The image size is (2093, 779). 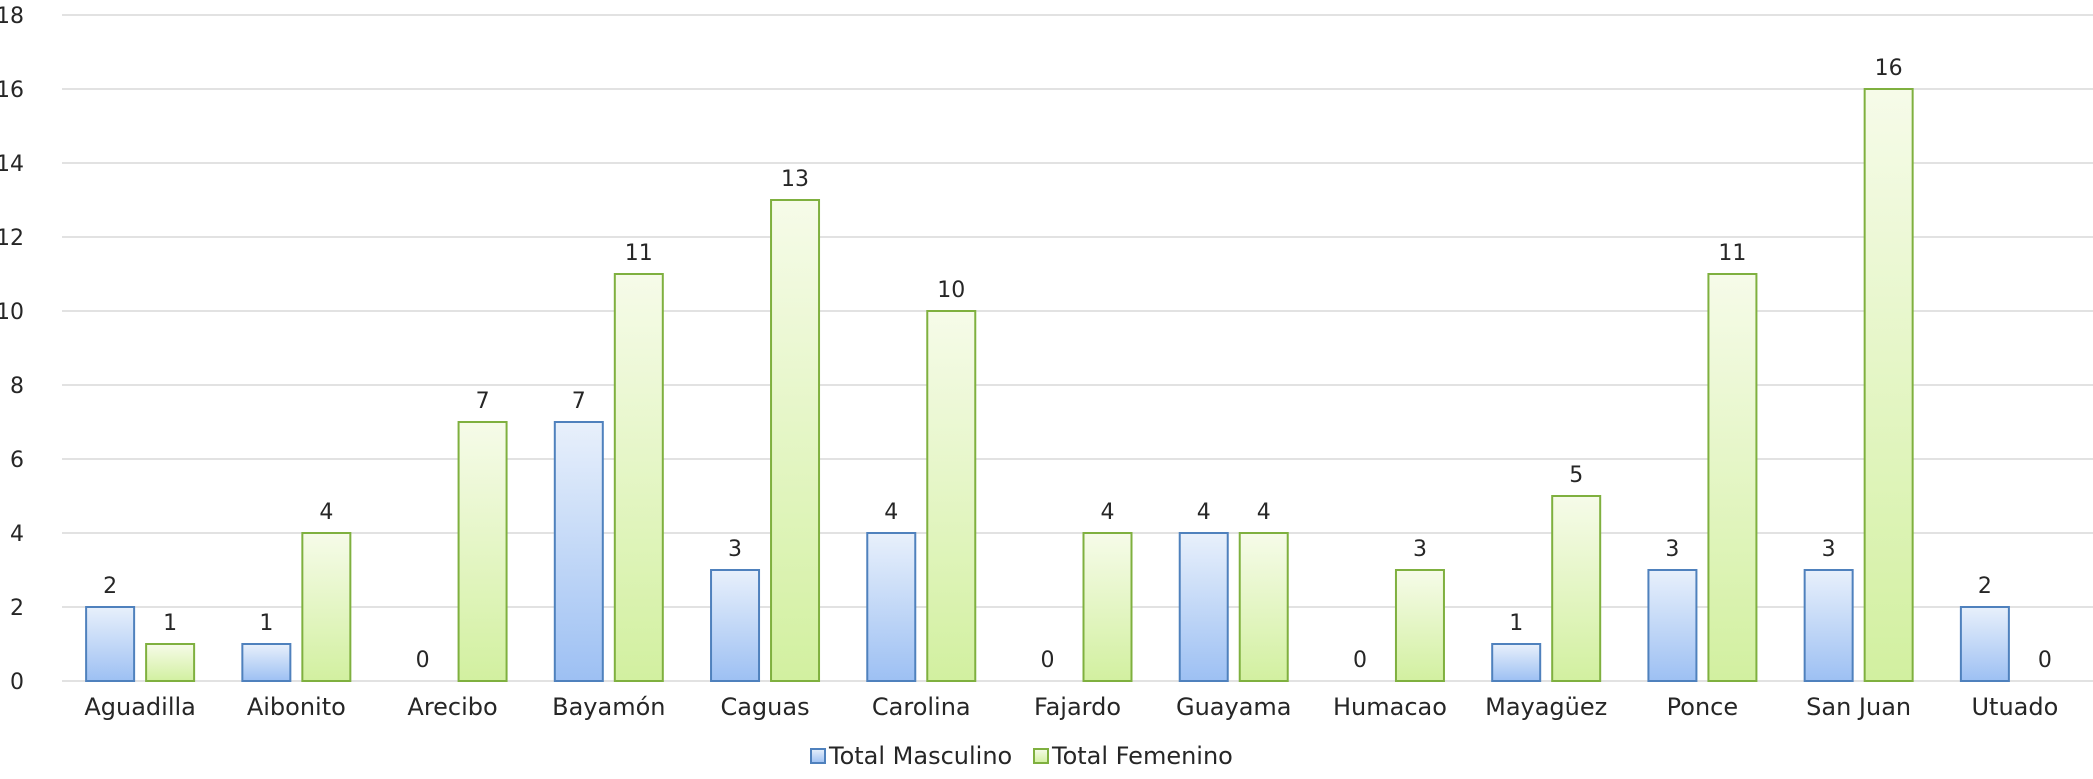 What do you see at coordinates (12, 238) in the screenshot?
I see `y-tick-label: 12` at bounding box center [12, 238].